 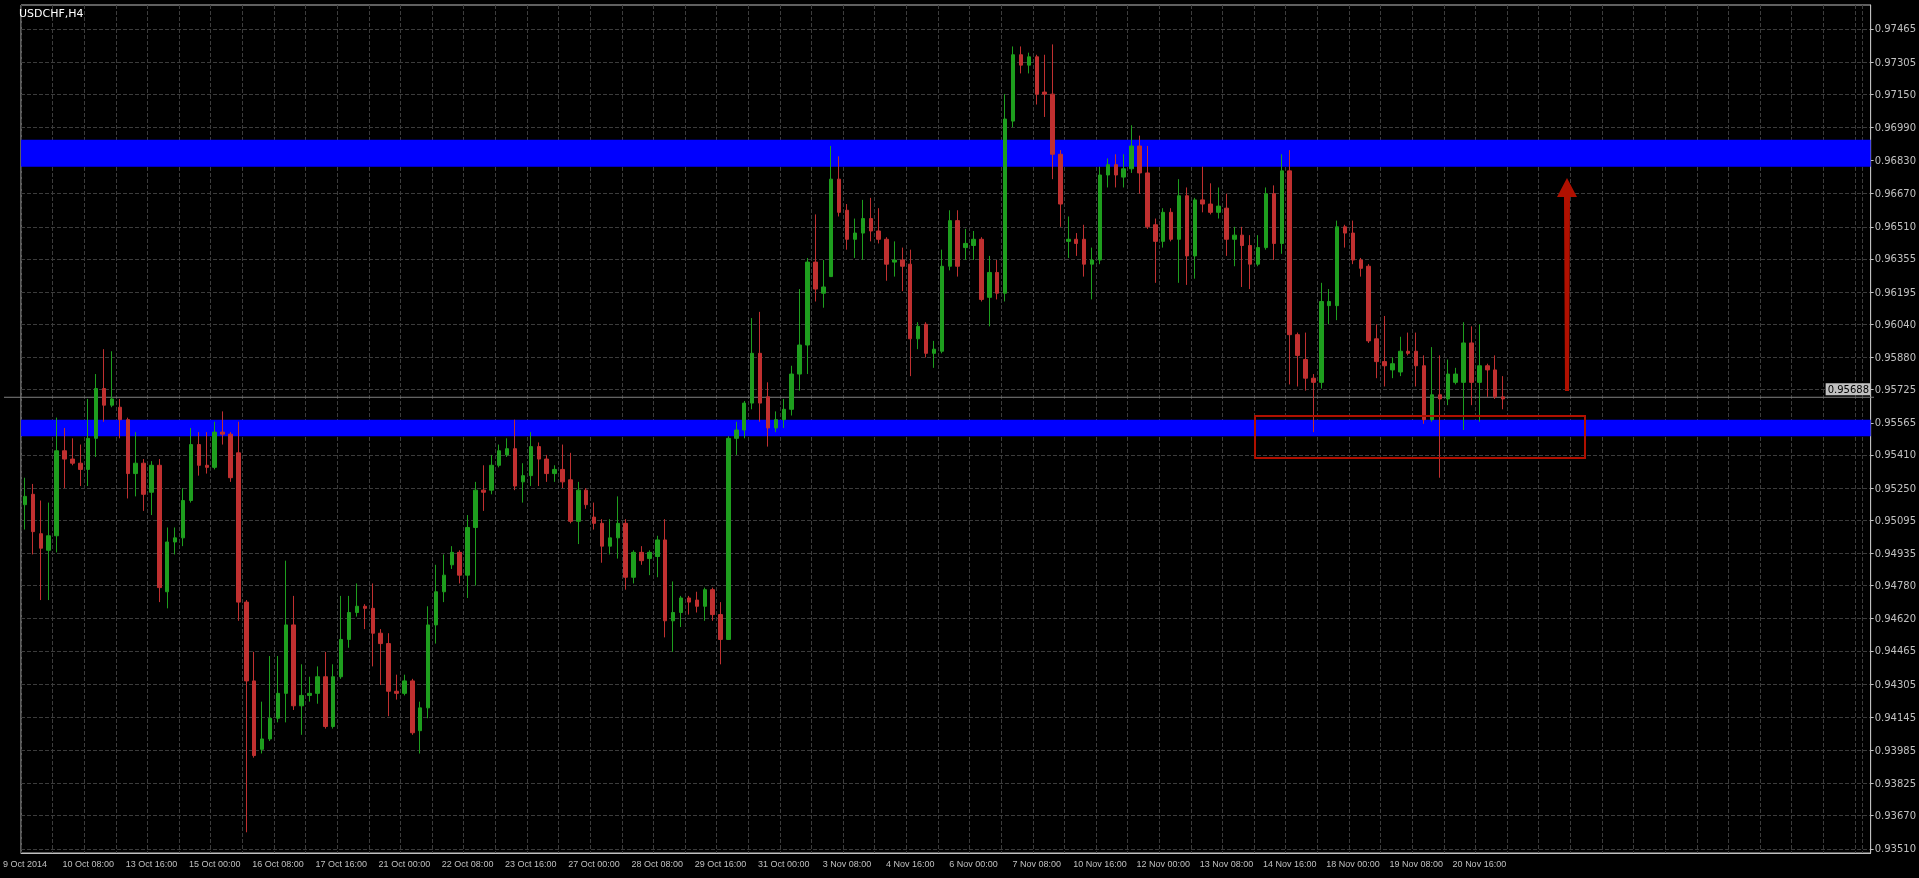 What do you see at coordinates (1895, 324) in the screenshot?
I see `y-tick-label: 0.96040` at bounding box center [1895, 324].